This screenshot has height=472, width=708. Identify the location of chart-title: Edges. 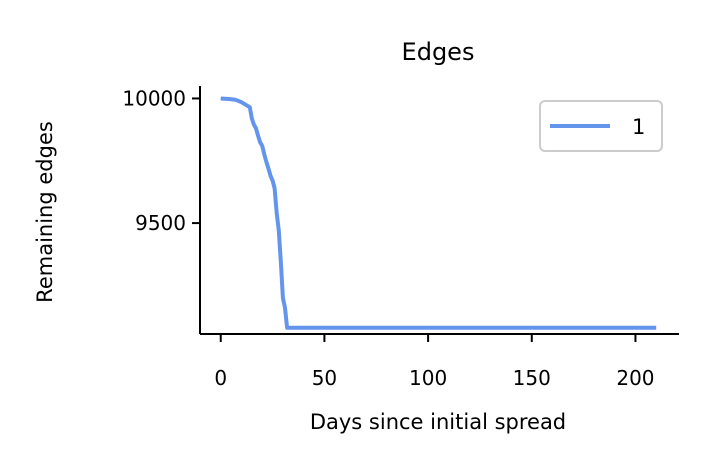
(438, 52).